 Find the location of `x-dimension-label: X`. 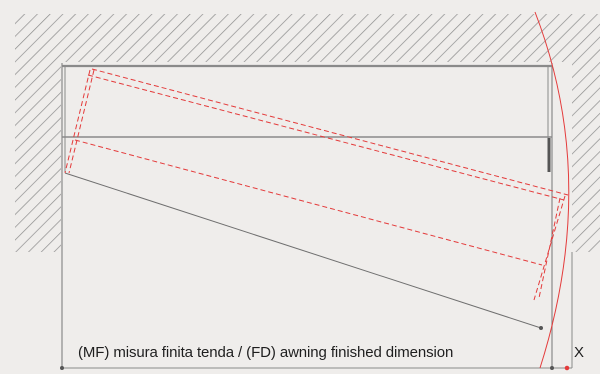

x-dimension-label: X is located at coordinates (579, 352).